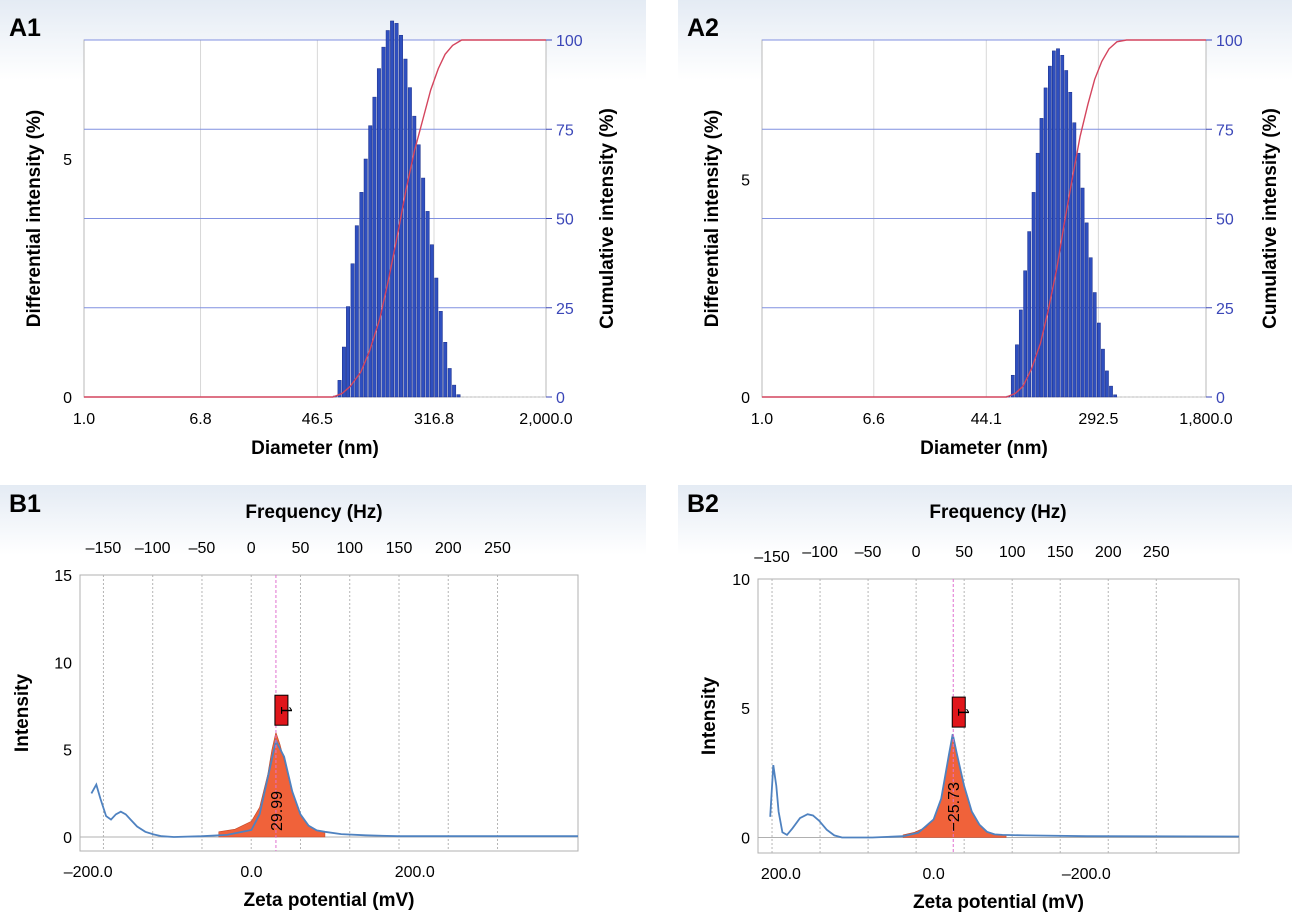  I want to click on x-tick-label: 6.8, so click(200, 419).